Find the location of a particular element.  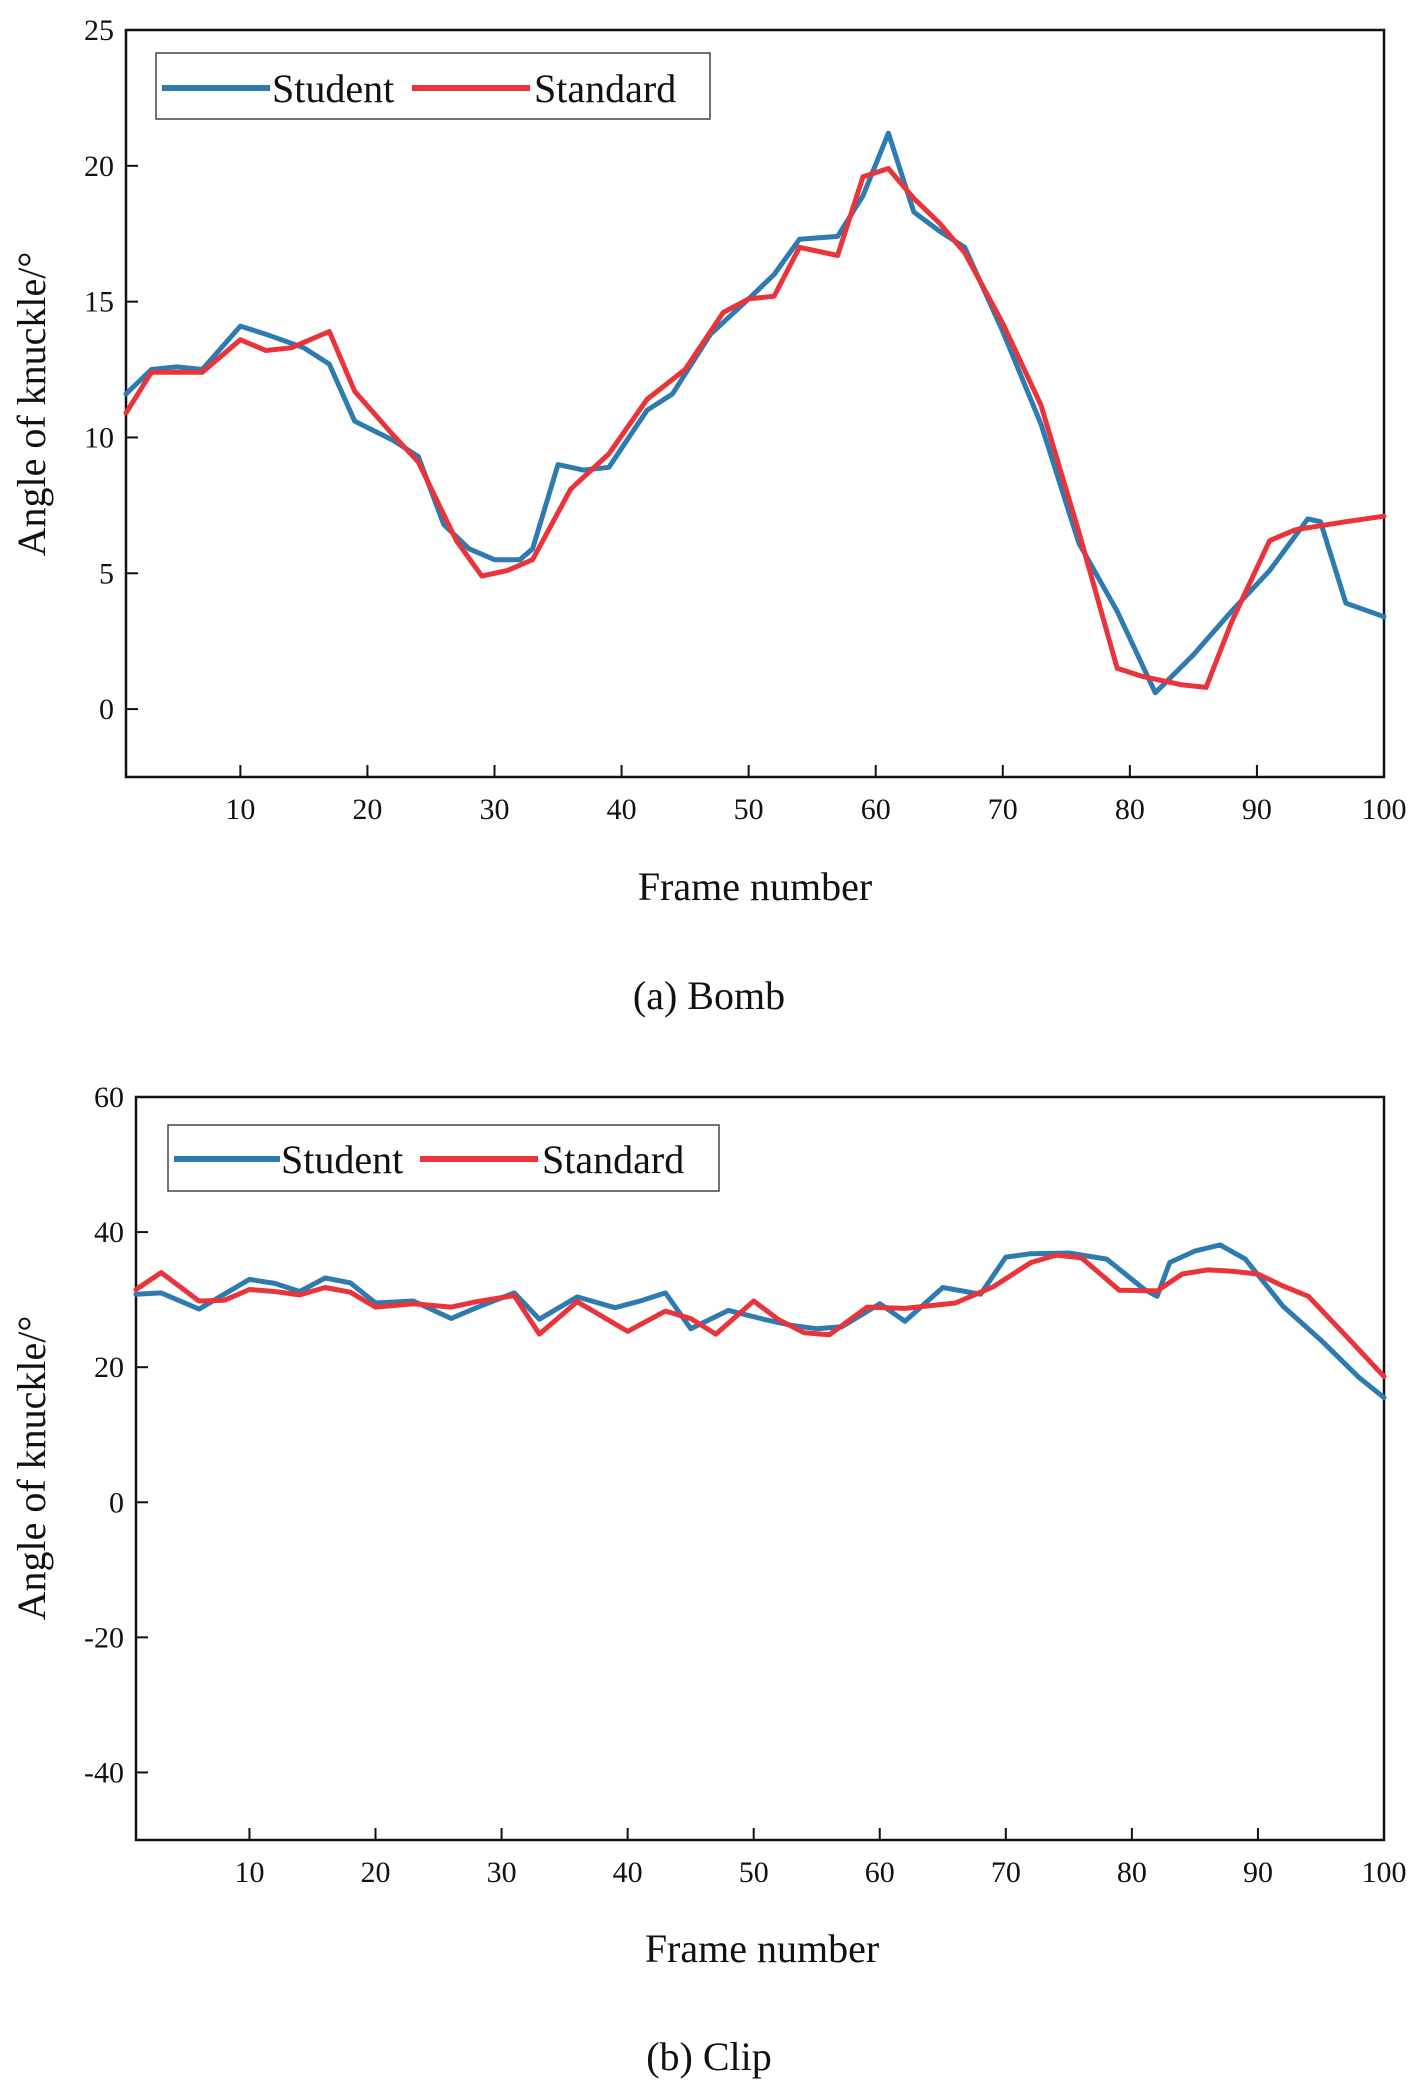

y-tick-label: -40 is located at coordinates (104, 1772).